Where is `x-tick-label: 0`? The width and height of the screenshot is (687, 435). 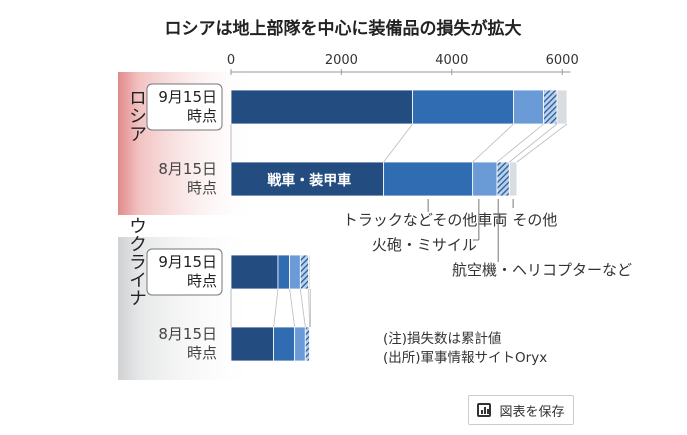
x-tick-label: 0 is located at coordinates (231, 60).